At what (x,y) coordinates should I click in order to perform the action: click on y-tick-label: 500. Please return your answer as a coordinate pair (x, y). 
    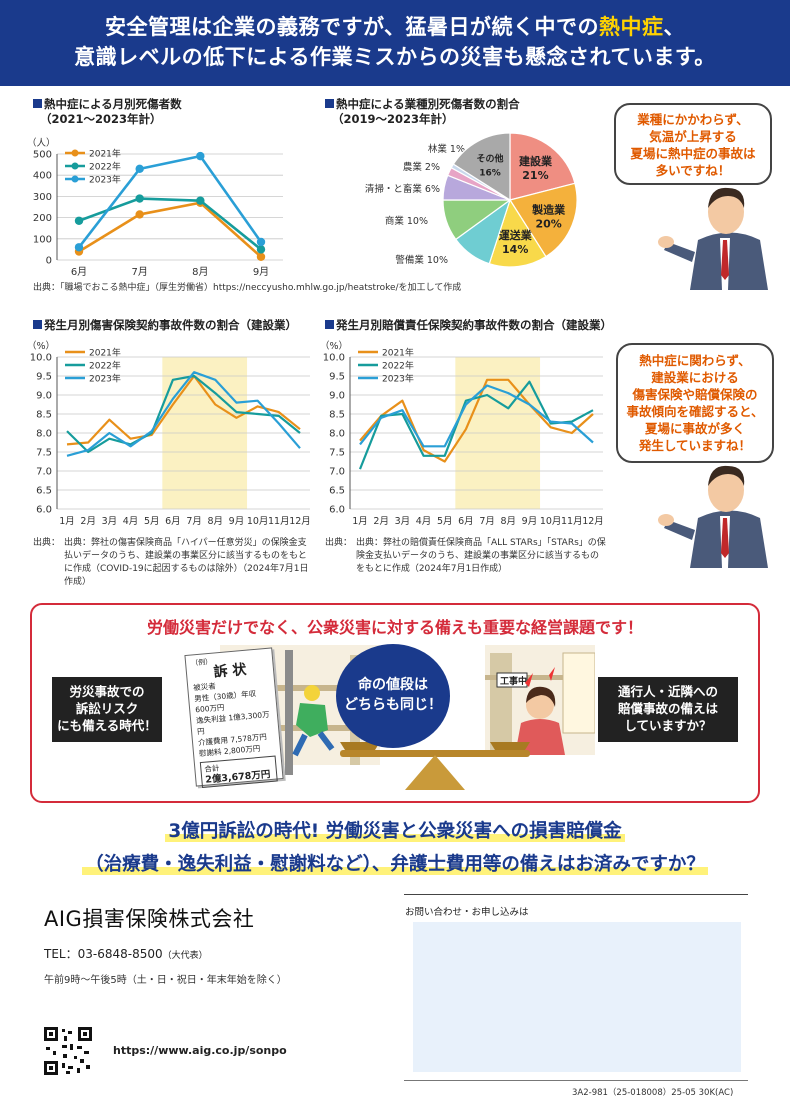
    Looking at the image, I should click on (42, 155).